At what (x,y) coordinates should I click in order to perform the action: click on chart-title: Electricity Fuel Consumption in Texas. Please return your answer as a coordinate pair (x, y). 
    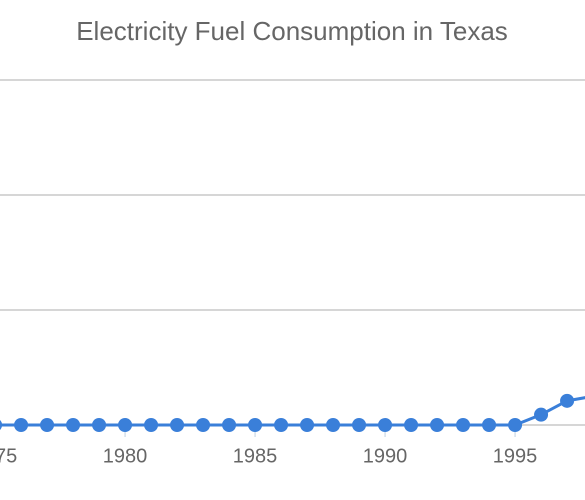
    Looking at the image, I should click on (292, 31).